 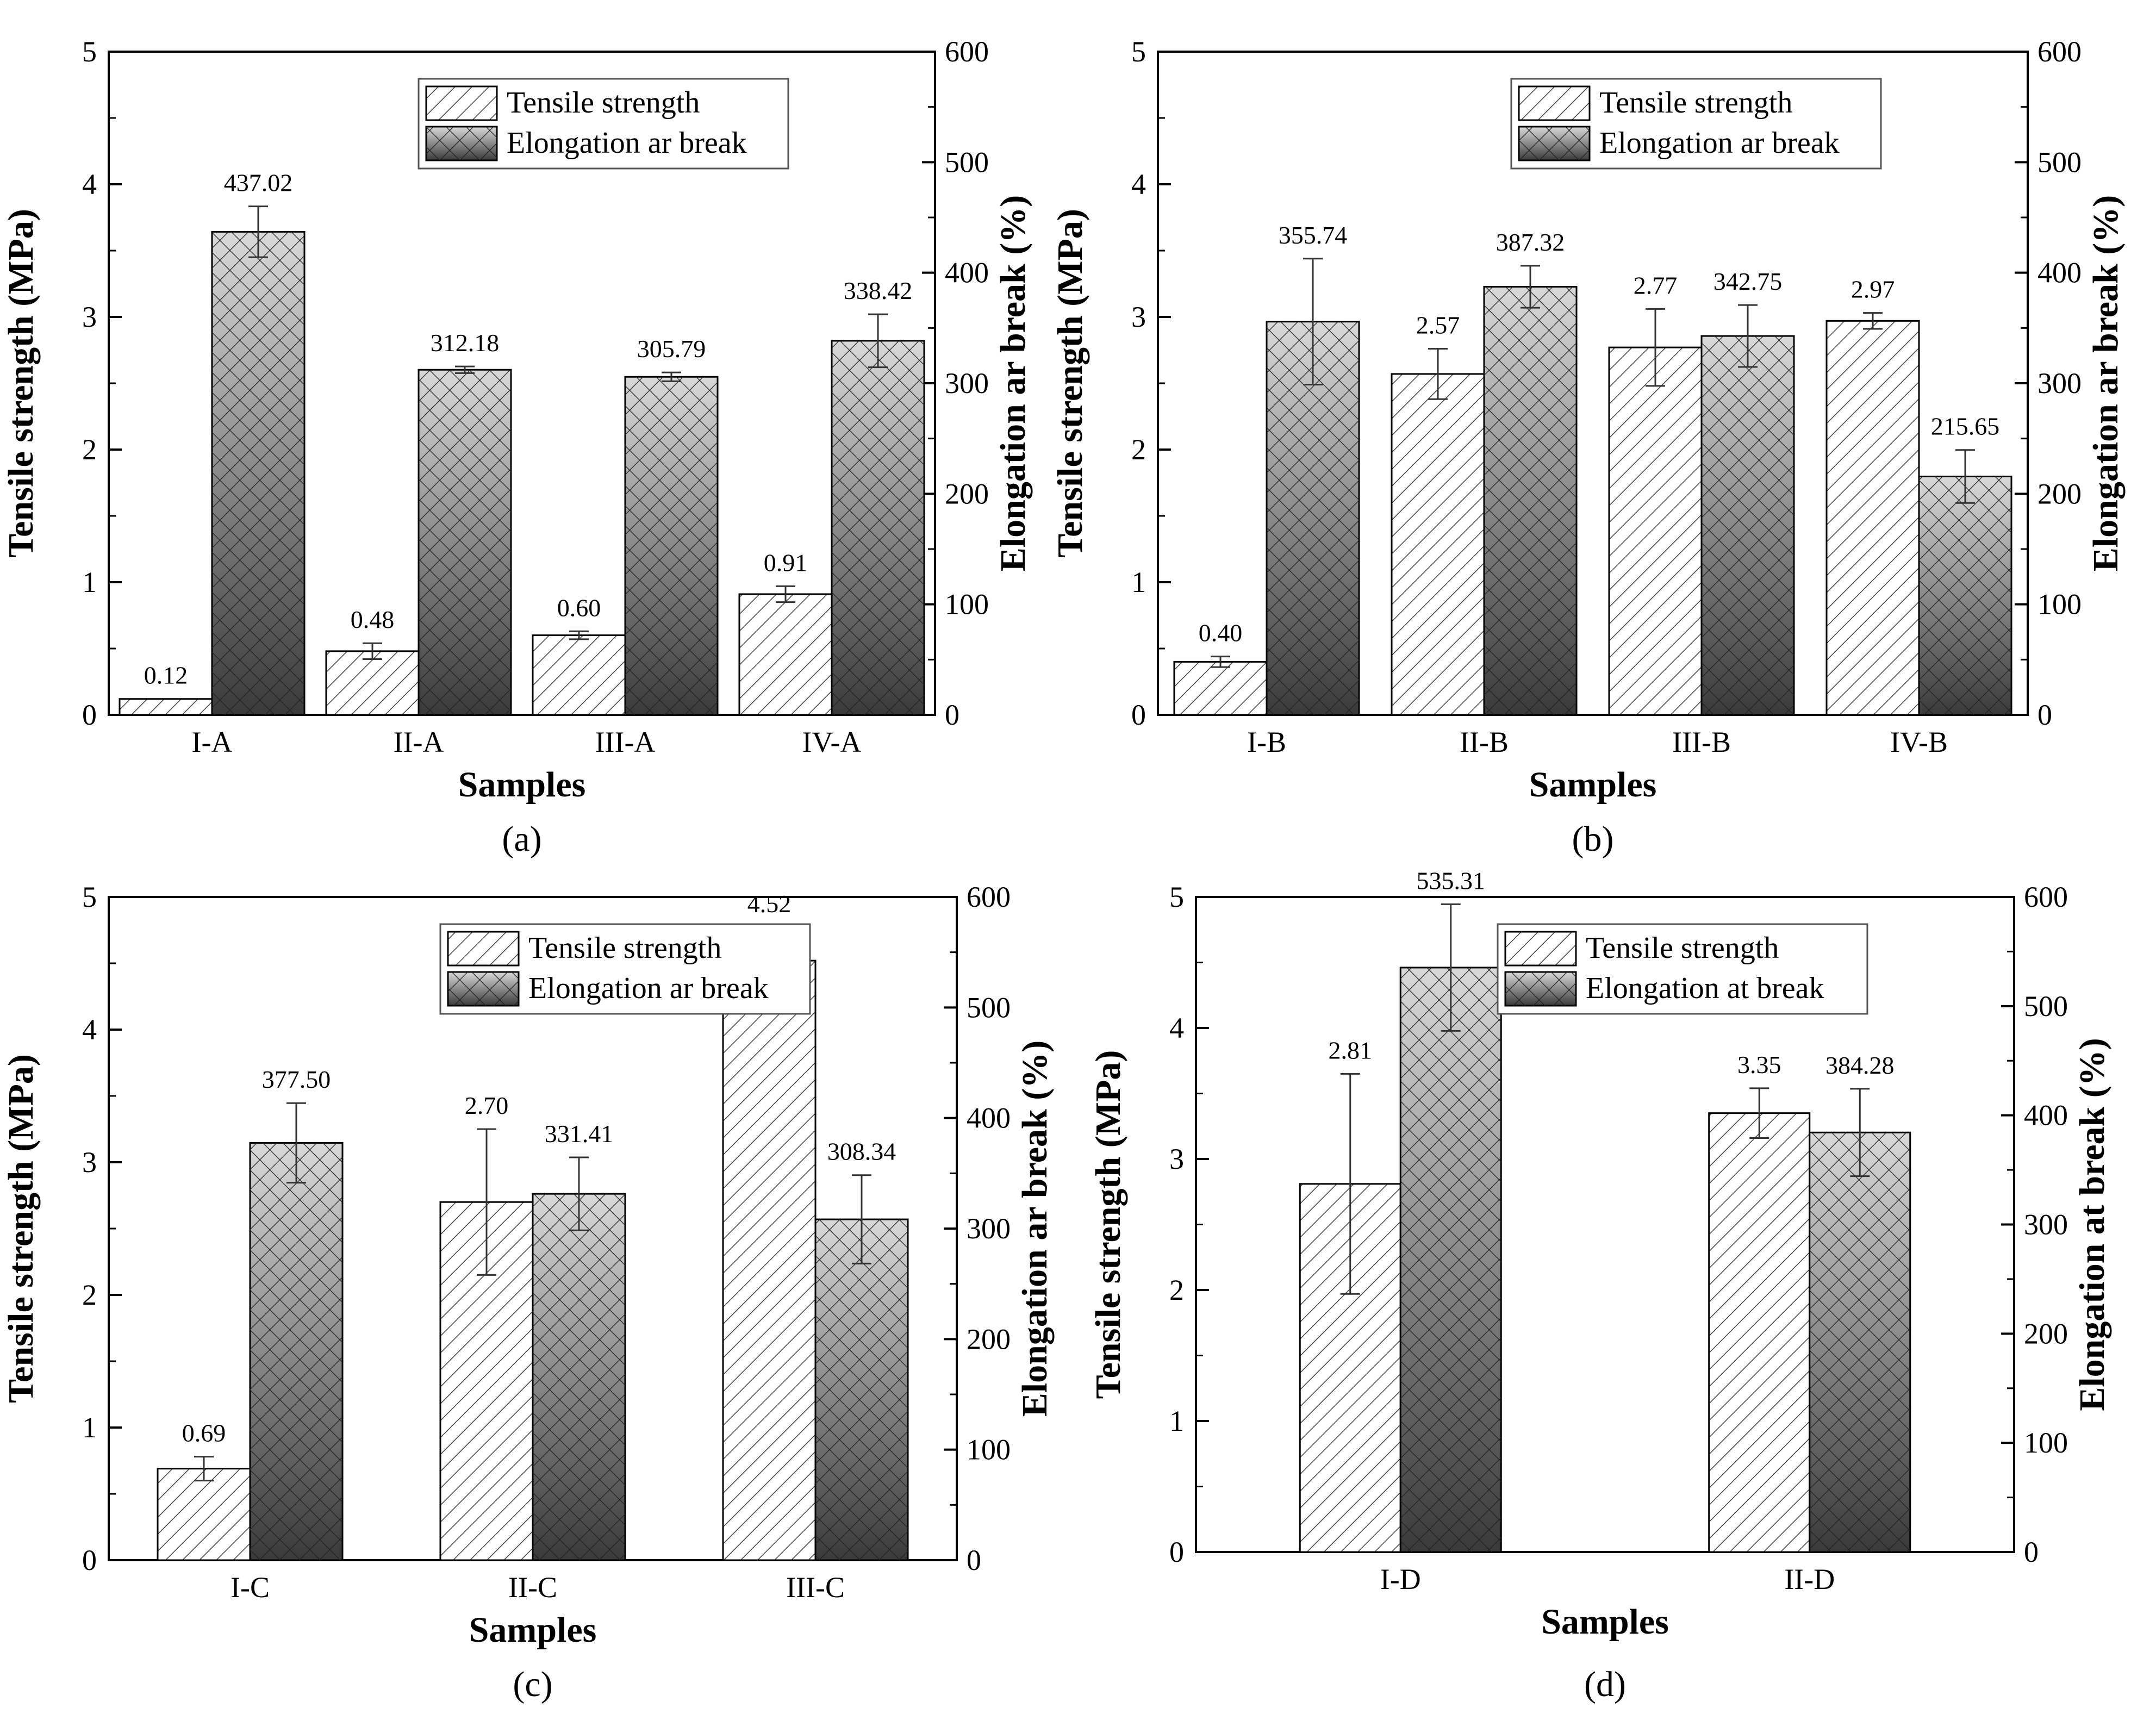 What do you see at coordinates (419, 742) in the screenshot?
I see `x-tick-label: II-A` at bounding box center [419, 742].